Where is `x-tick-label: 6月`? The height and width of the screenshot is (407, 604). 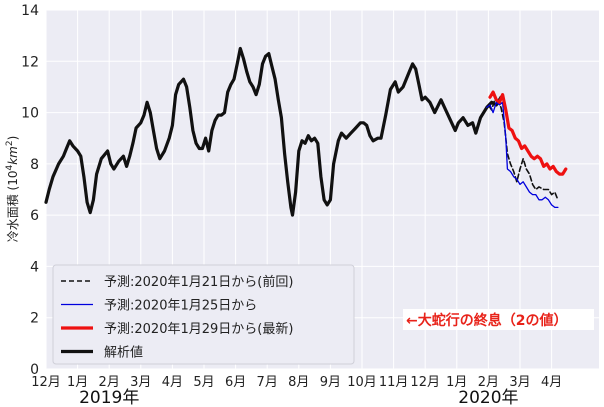
x-tick-label: 6月 is located at coordinates (235, 382).